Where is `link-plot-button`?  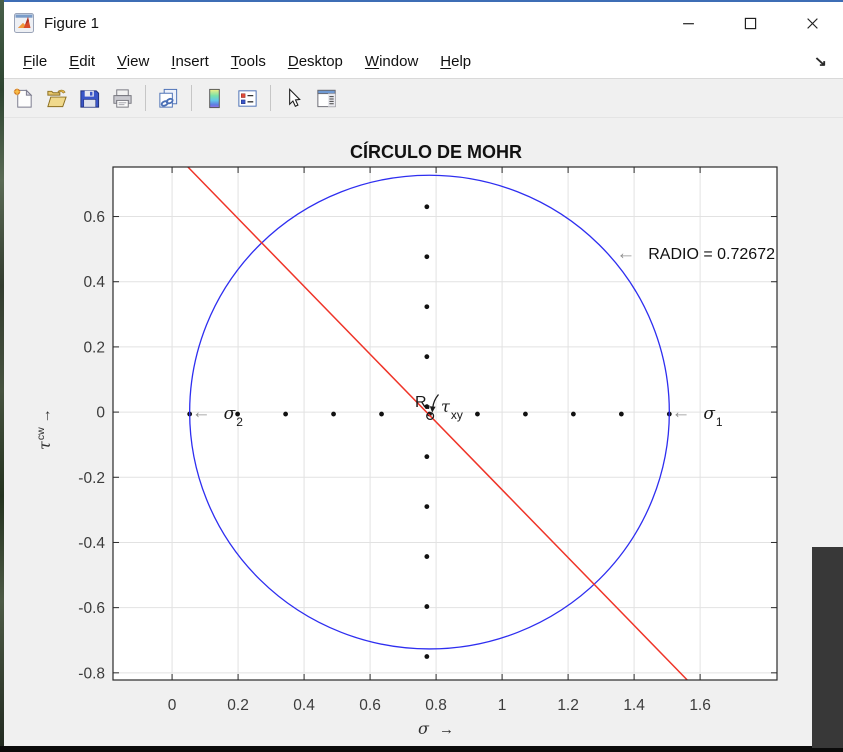 link-plot-button is located at coordinates (168, 98).